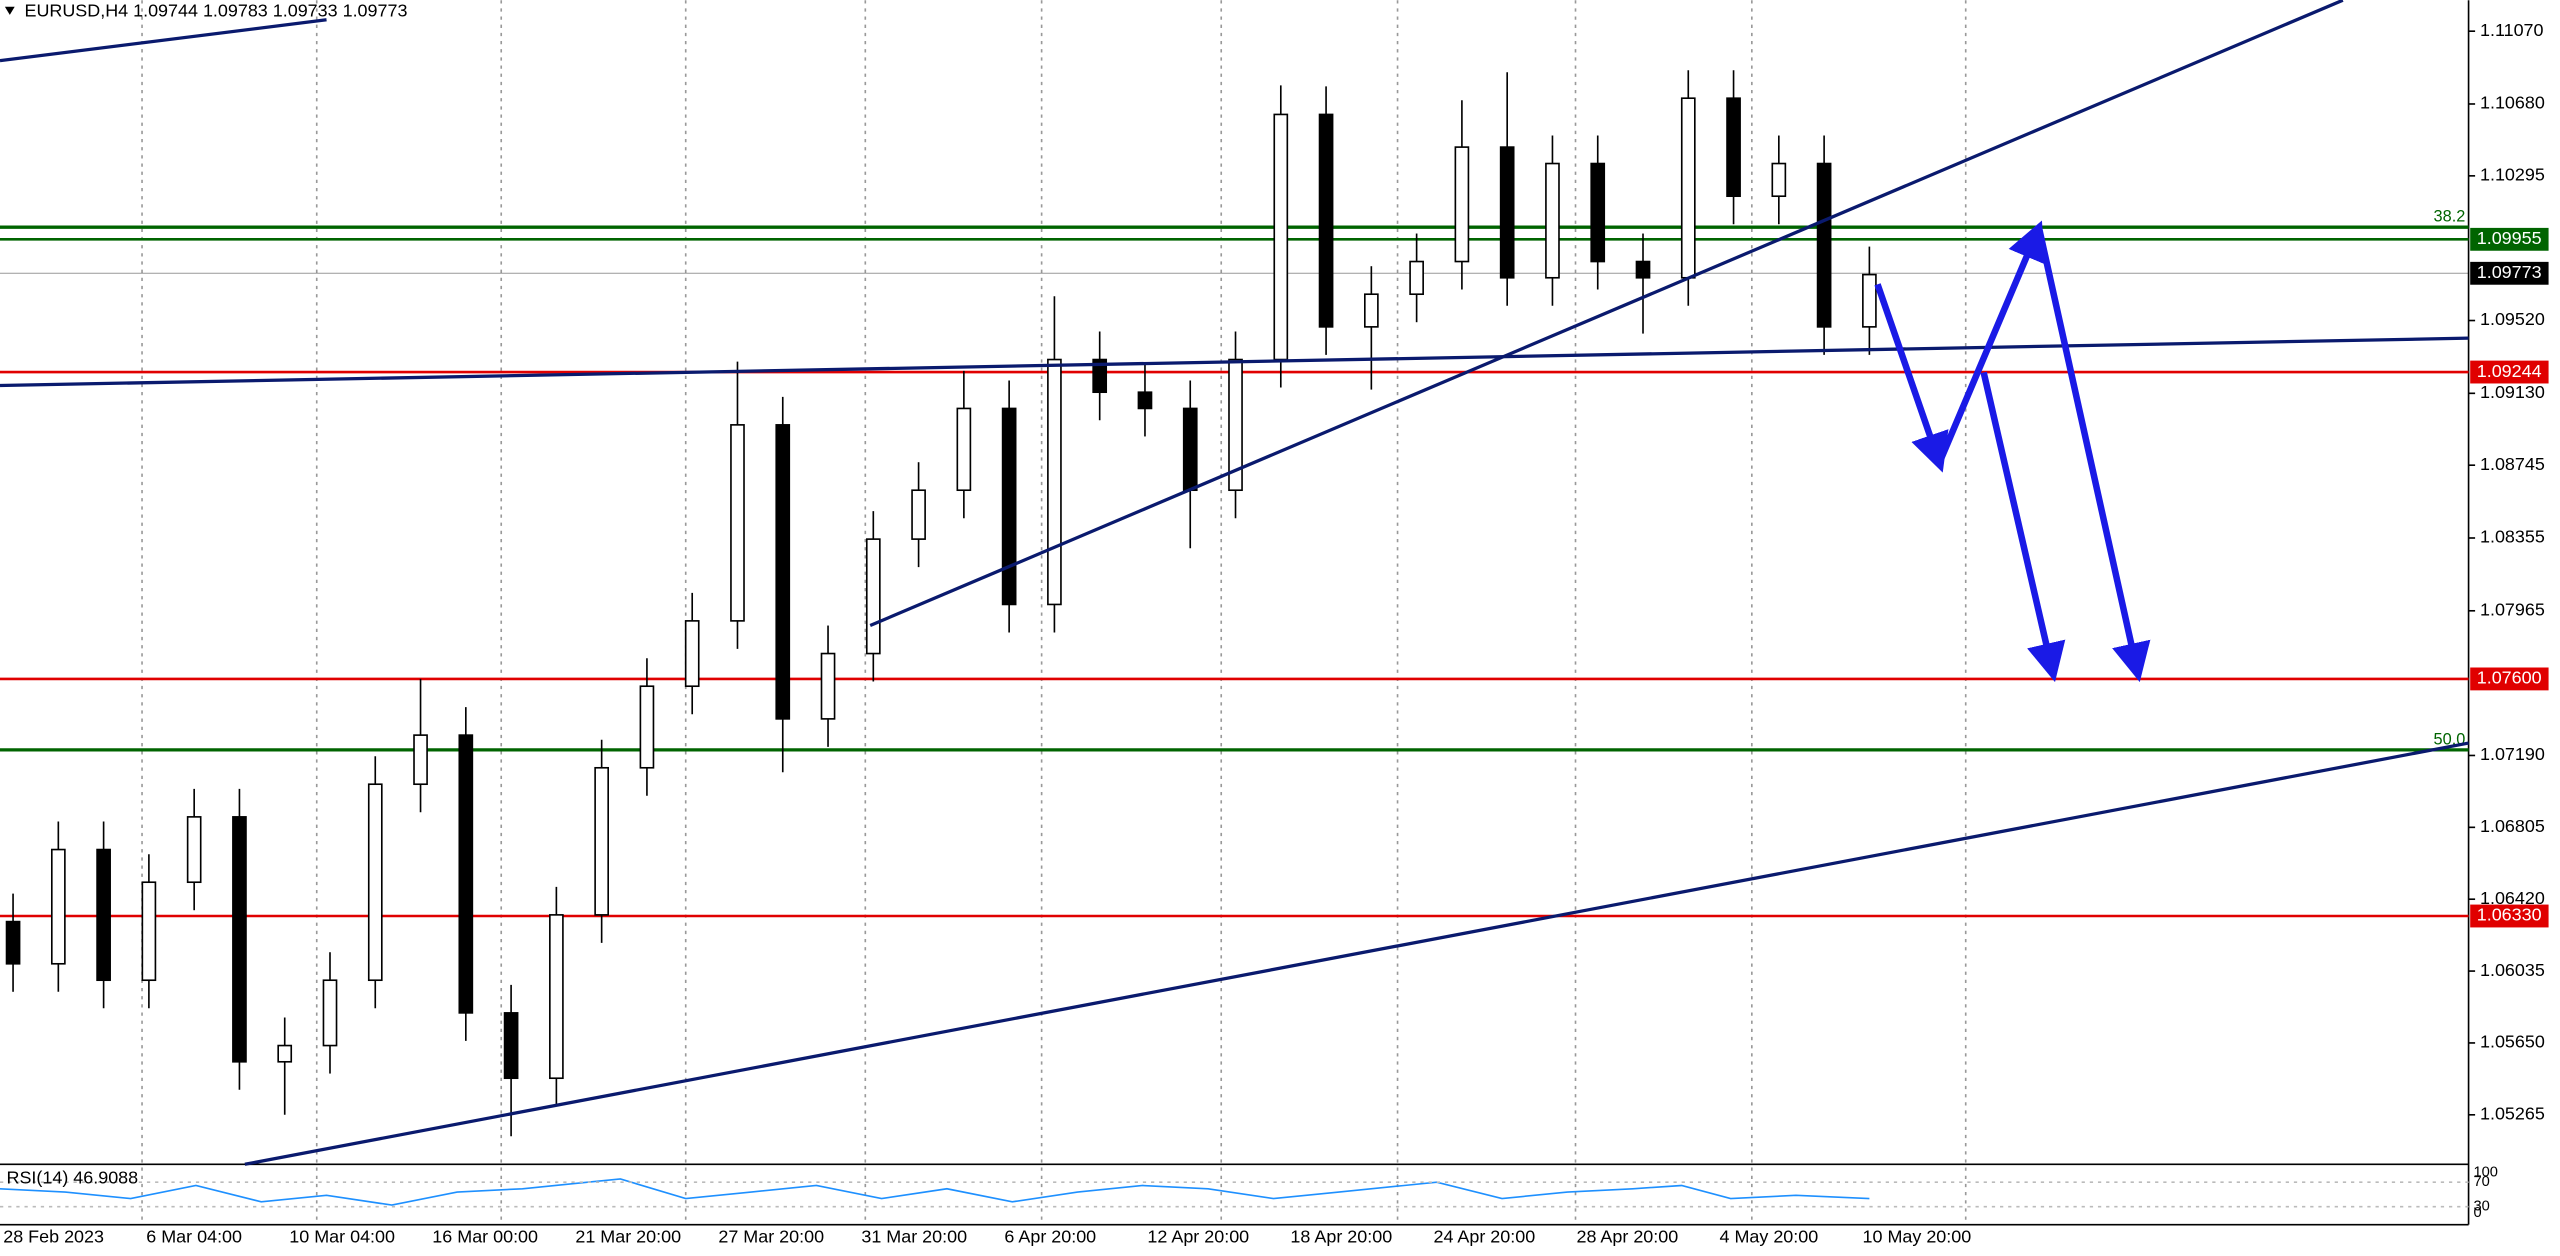 This screenshot has width=2560, height=1256. What do you see at coordinates (2512, 30) in the screenshot?
I see `y-tick-label: 1.11070` at bounding box center [2512, 30].